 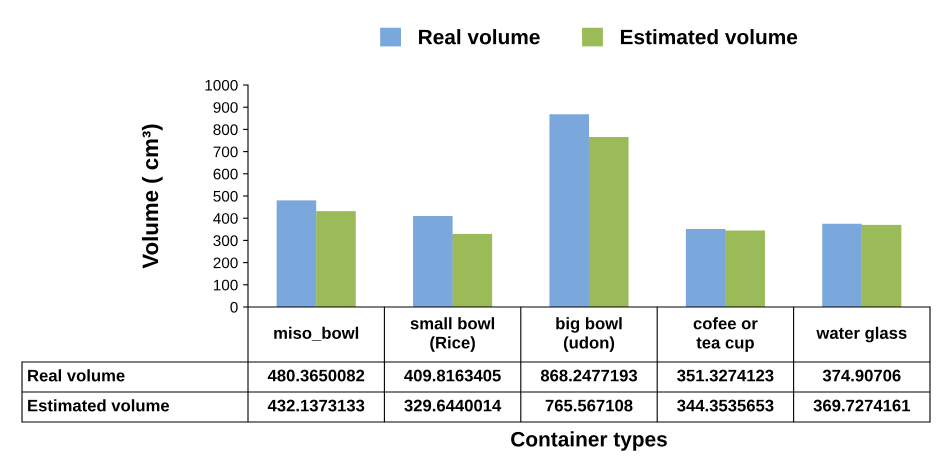 I want to click on x-axis-title: Container types, so click(x=589, y=441).